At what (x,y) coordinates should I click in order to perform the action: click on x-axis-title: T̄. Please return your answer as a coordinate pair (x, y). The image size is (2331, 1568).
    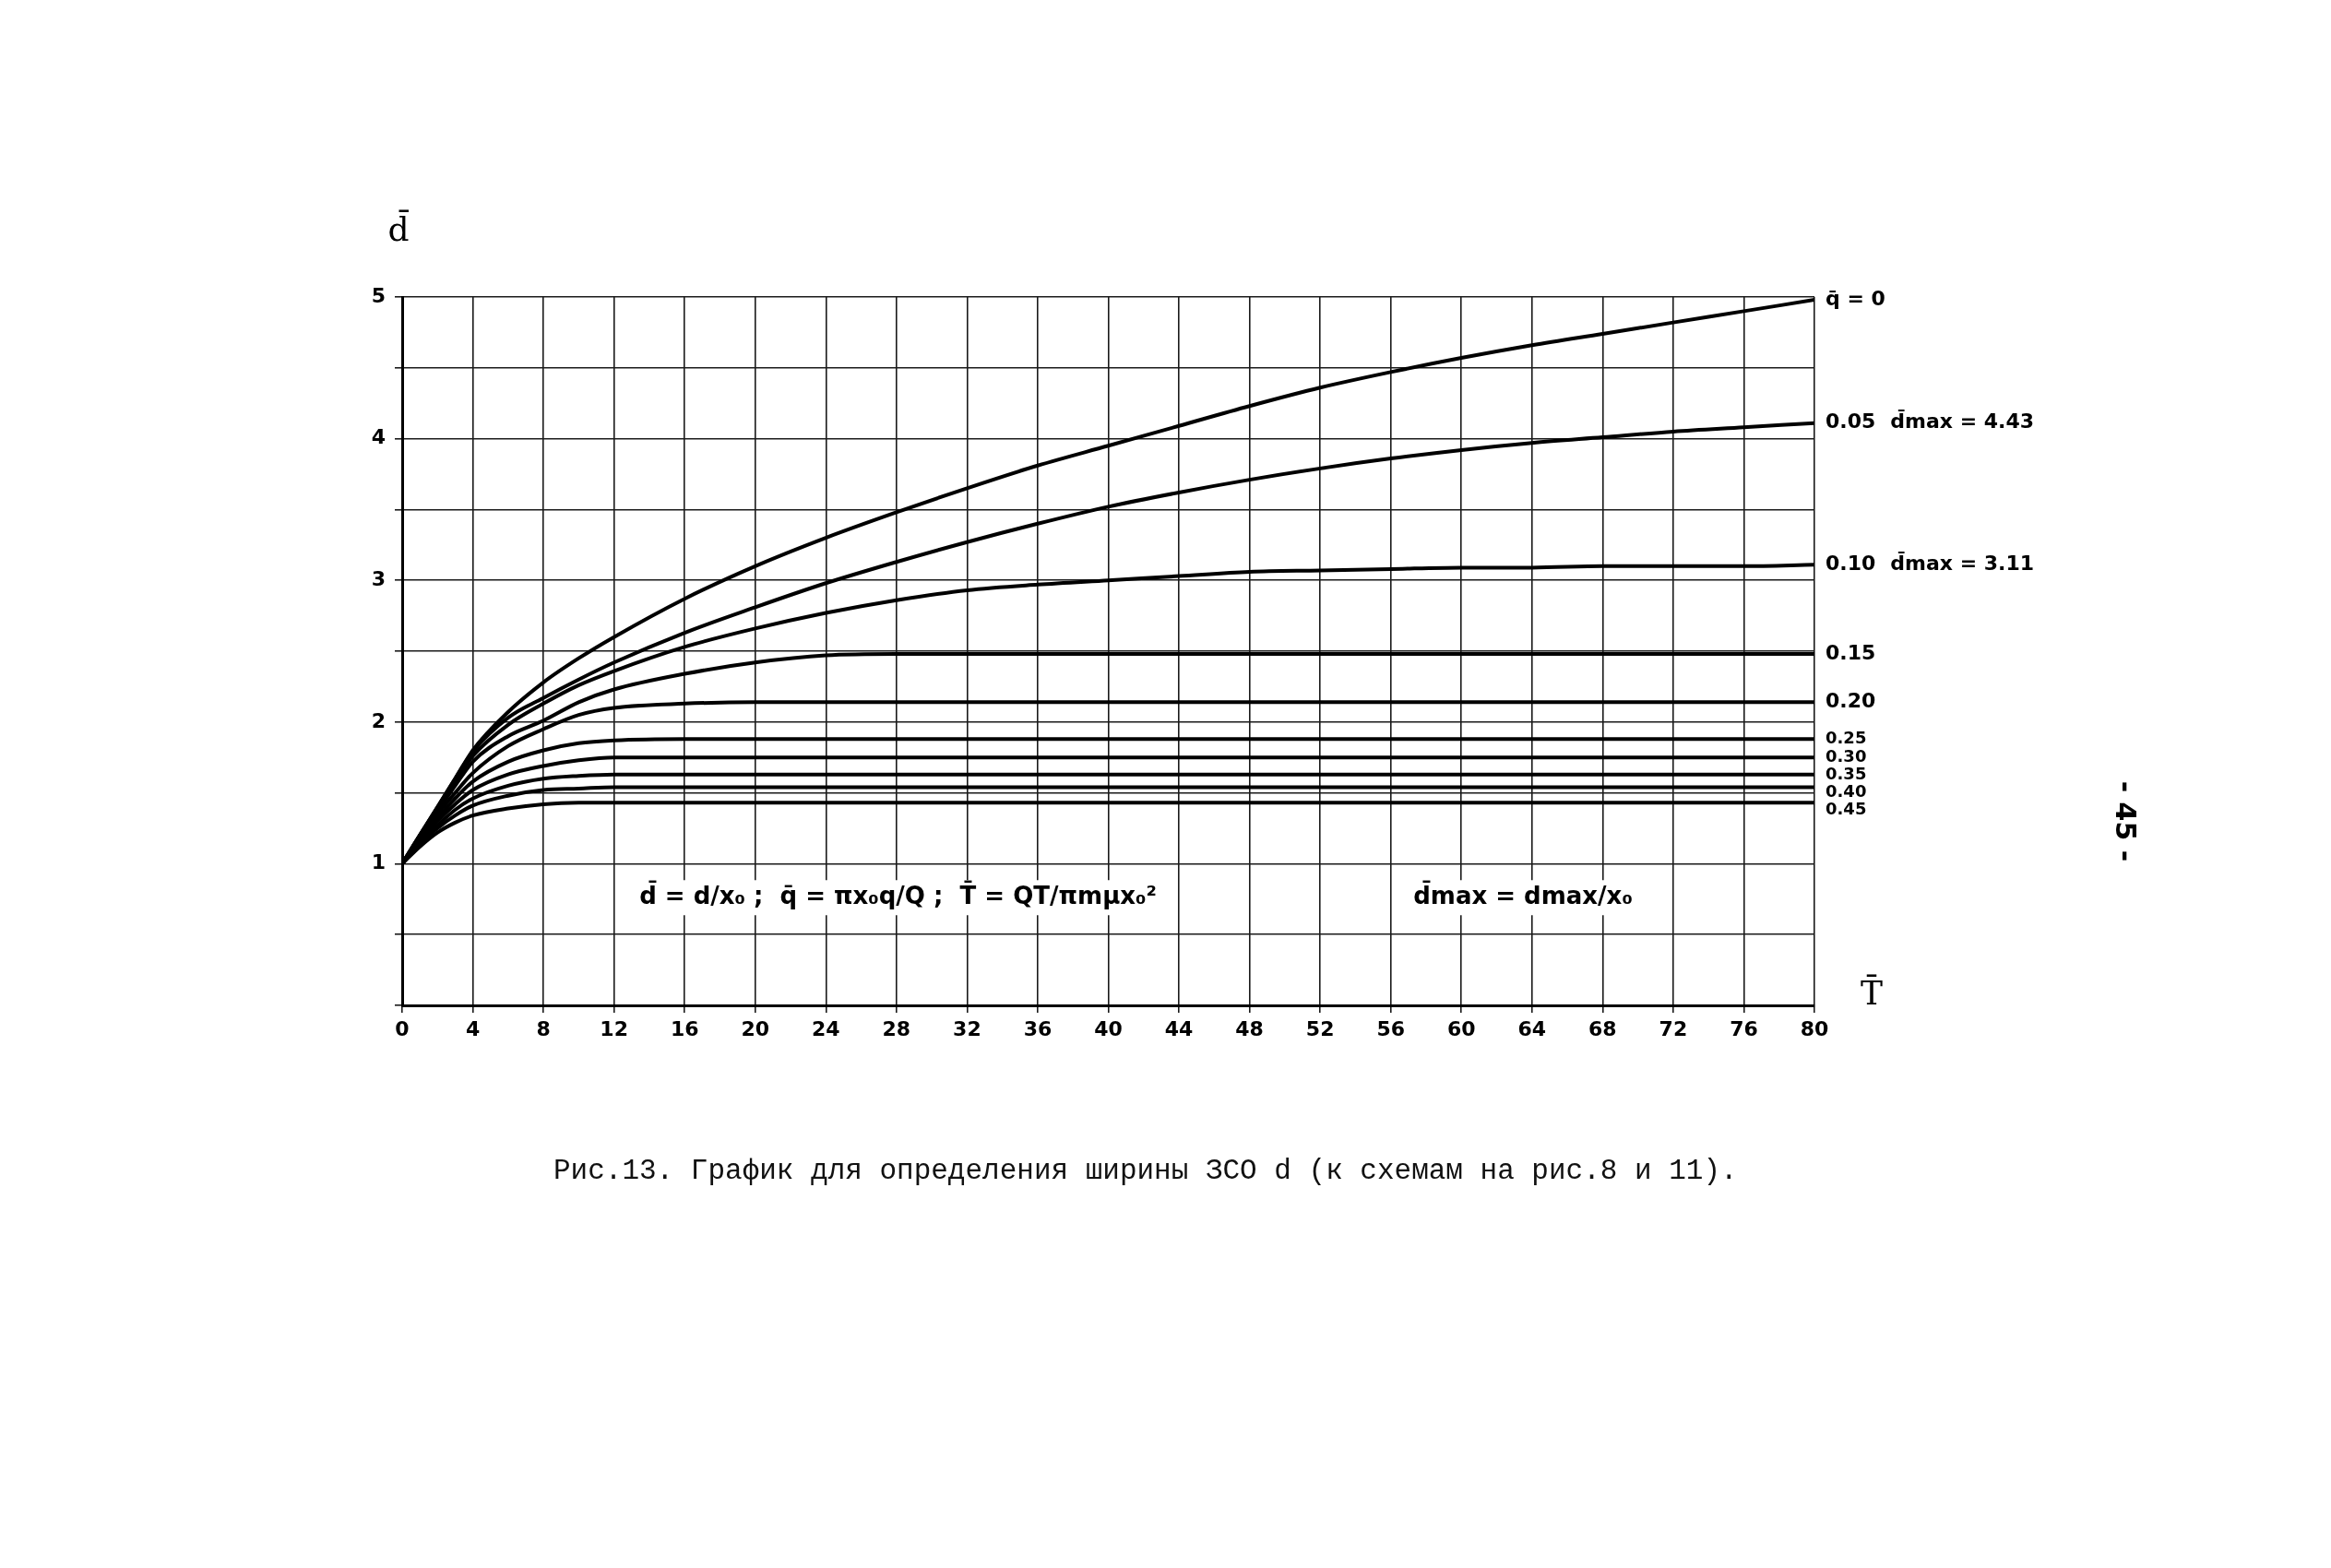
    Looking at the image, I should click on (1872, 993).